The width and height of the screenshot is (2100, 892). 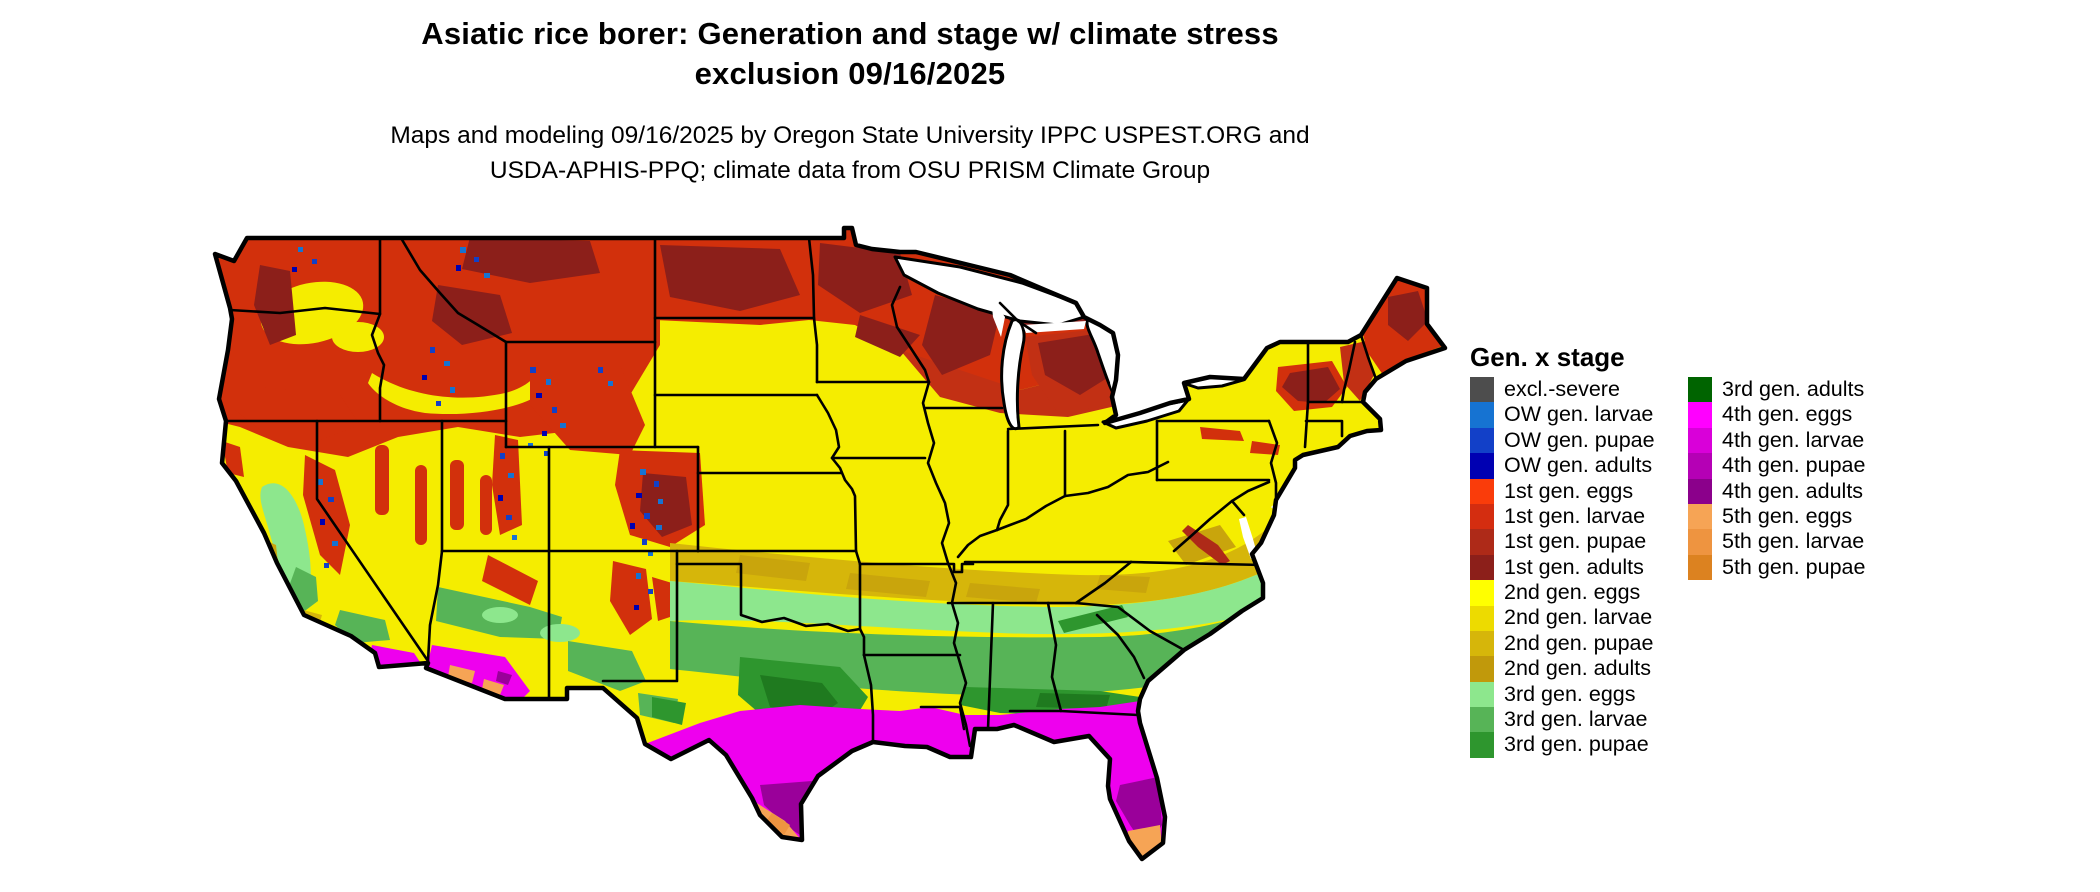 What do you see at coordinates (1578, 617) in the screenshot?
I see `legend-item-label: 2nd gen. larvae` at bounding box center [1578, 617].